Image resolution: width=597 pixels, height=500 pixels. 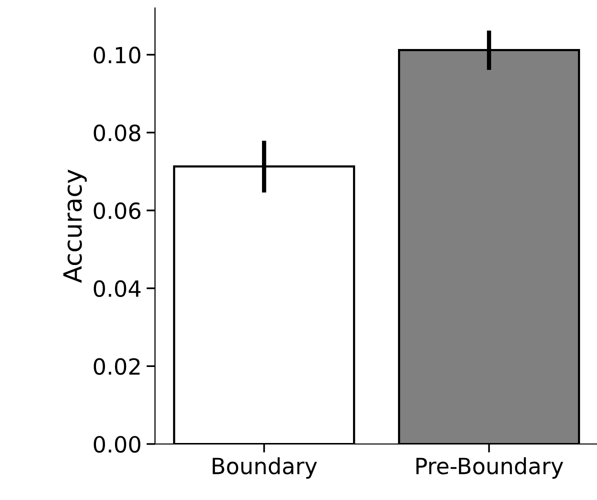 I want to click on x-tick-label: Pre-Boundary, so click(x=490, y=468).